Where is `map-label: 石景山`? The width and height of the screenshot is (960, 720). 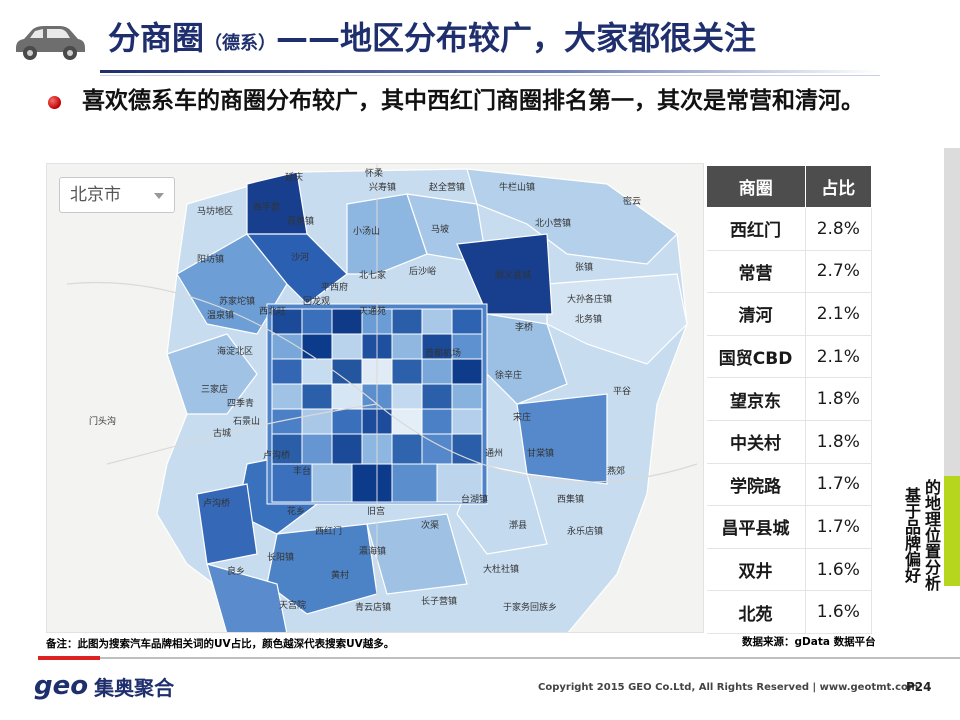 map-label: 石景山 is located at coordinates (247, 422).